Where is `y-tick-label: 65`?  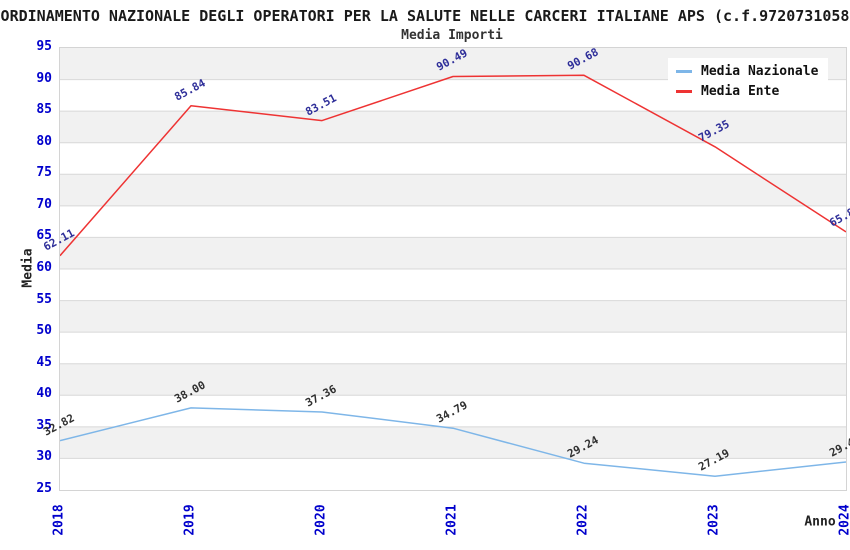
y-tick-label: 65 is located at coordinates (44, 236).